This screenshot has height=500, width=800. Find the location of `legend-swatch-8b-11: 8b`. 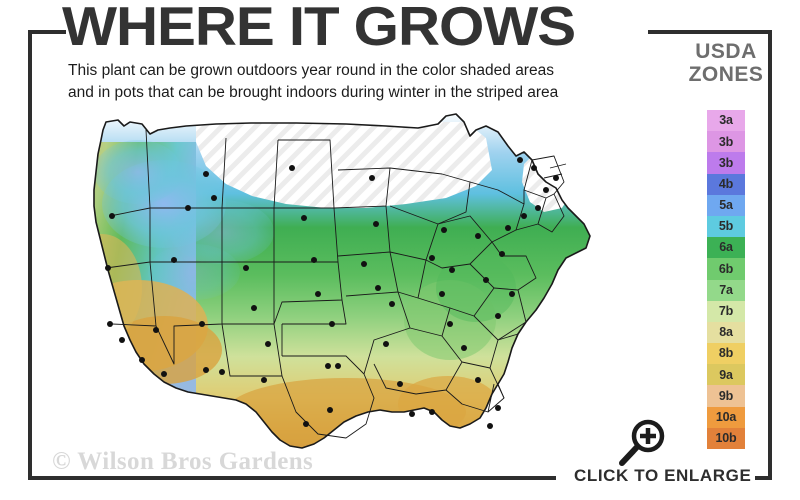

legend-swatch-8b-11: 8b is located at coordinates (726, 354).